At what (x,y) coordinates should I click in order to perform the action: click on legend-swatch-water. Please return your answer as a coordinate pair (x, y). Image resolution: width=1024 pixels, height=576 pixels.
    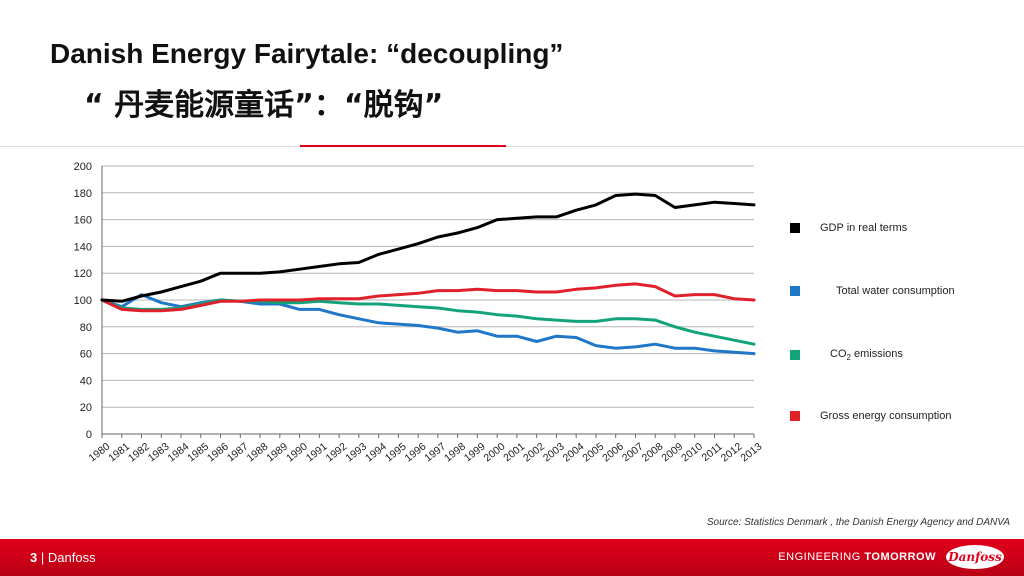
    Looking at the image, I should click on (795, 291).